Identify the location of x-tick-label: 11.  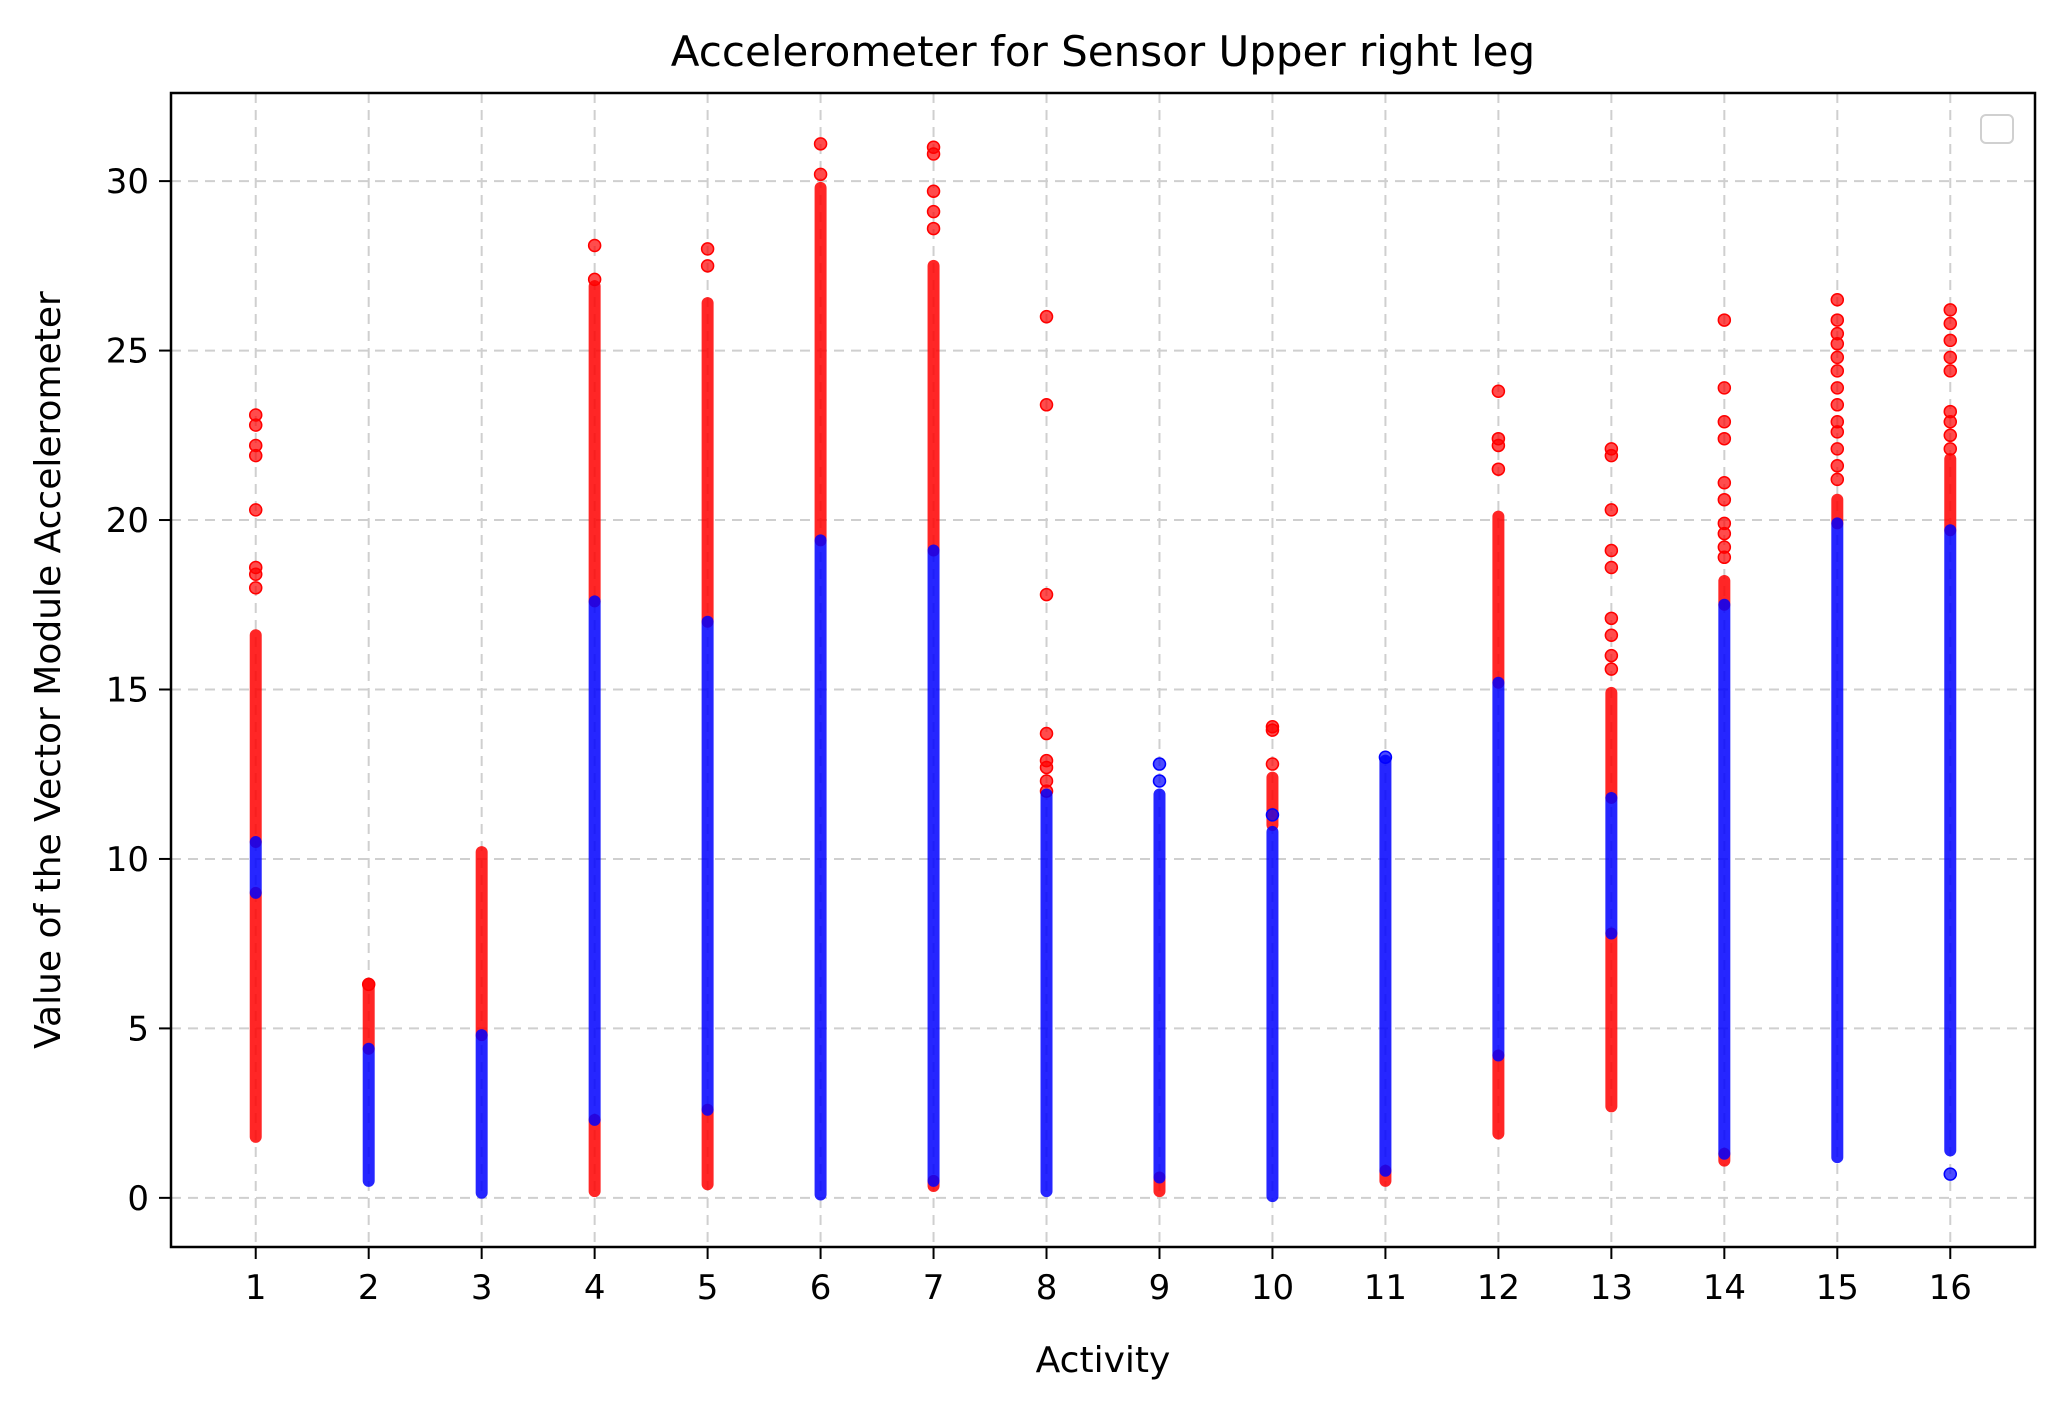
(1385, 1288).